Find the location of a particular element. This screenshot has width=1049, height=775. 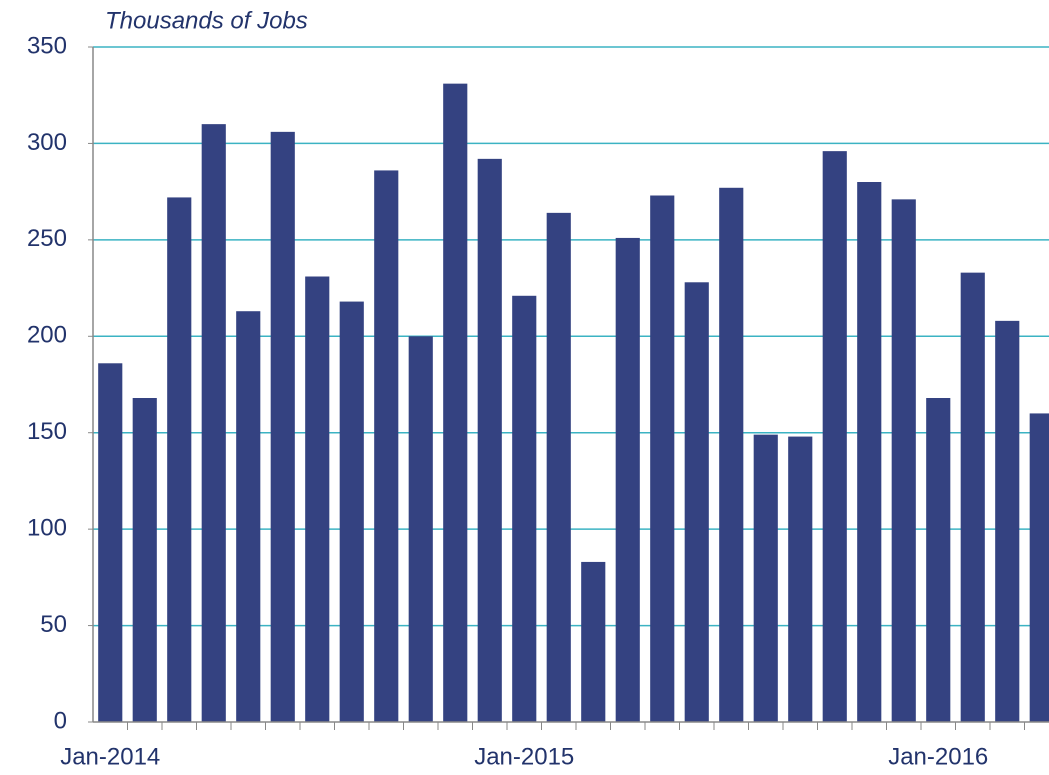

y-tick-label: 100 is located at coordinates (47, 527).